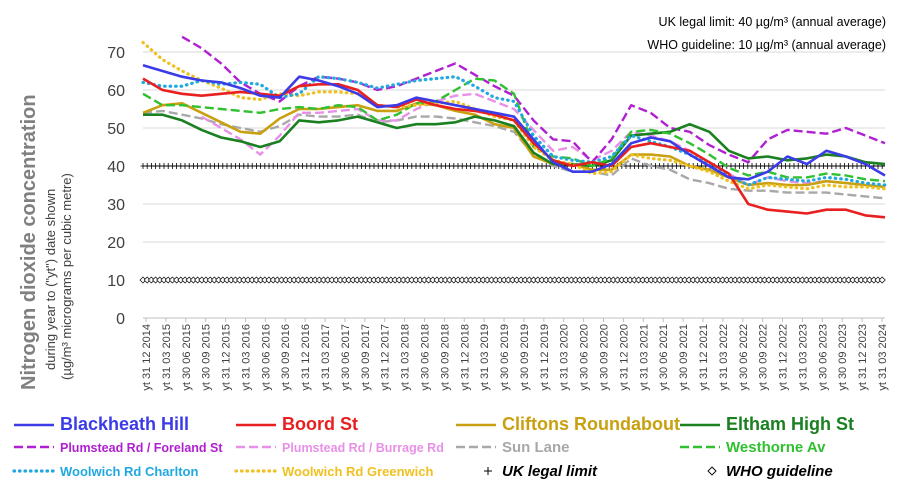 Image resolution: width=900 pixels, height=496 pixels. What do you see at coordinates (116, 91) in the screenshot?
I see `y-tick-label: 60` at bounding box center [116, 91].